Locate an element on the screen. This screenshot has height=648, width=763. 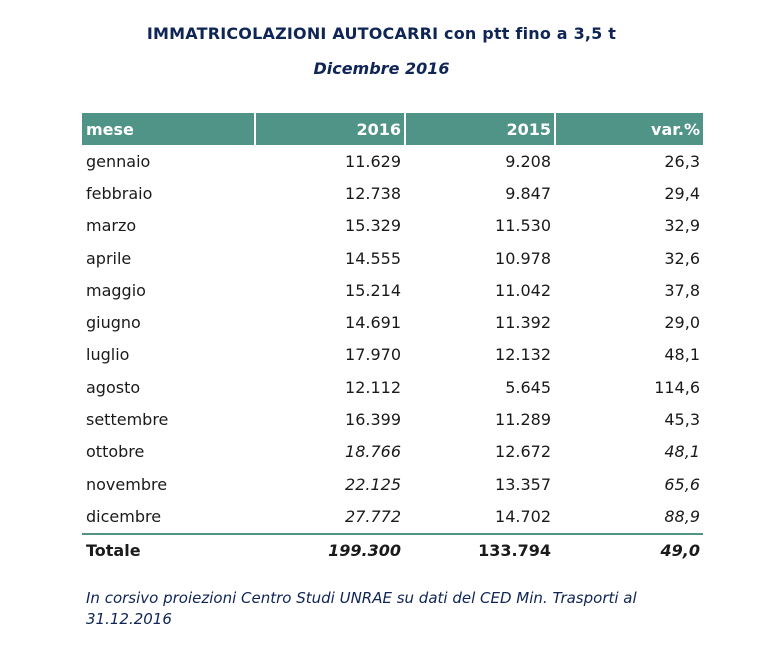
table-row: marzo 15.329 11.530 32,9 is located at coordinates (392, 226).